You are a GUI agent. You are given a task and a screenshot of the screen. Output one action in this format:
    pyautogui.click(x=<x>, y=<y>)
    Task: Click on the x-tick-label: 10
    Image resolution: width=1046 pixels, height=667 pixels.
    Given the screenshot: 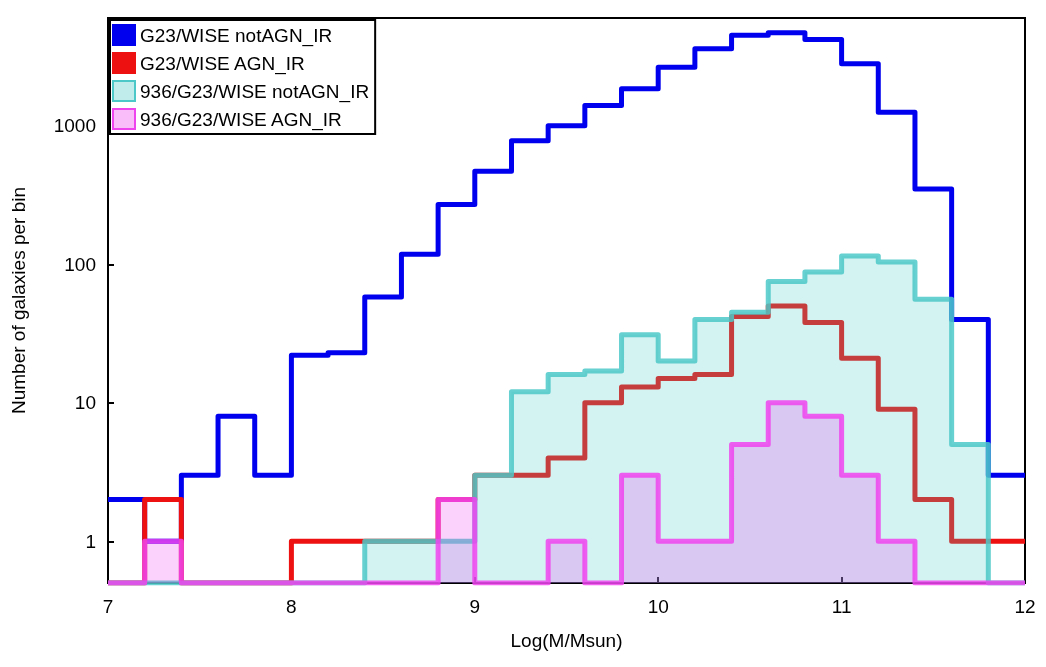 What is the action you would take?
    pyautogui.click(x=658, y=606)
    